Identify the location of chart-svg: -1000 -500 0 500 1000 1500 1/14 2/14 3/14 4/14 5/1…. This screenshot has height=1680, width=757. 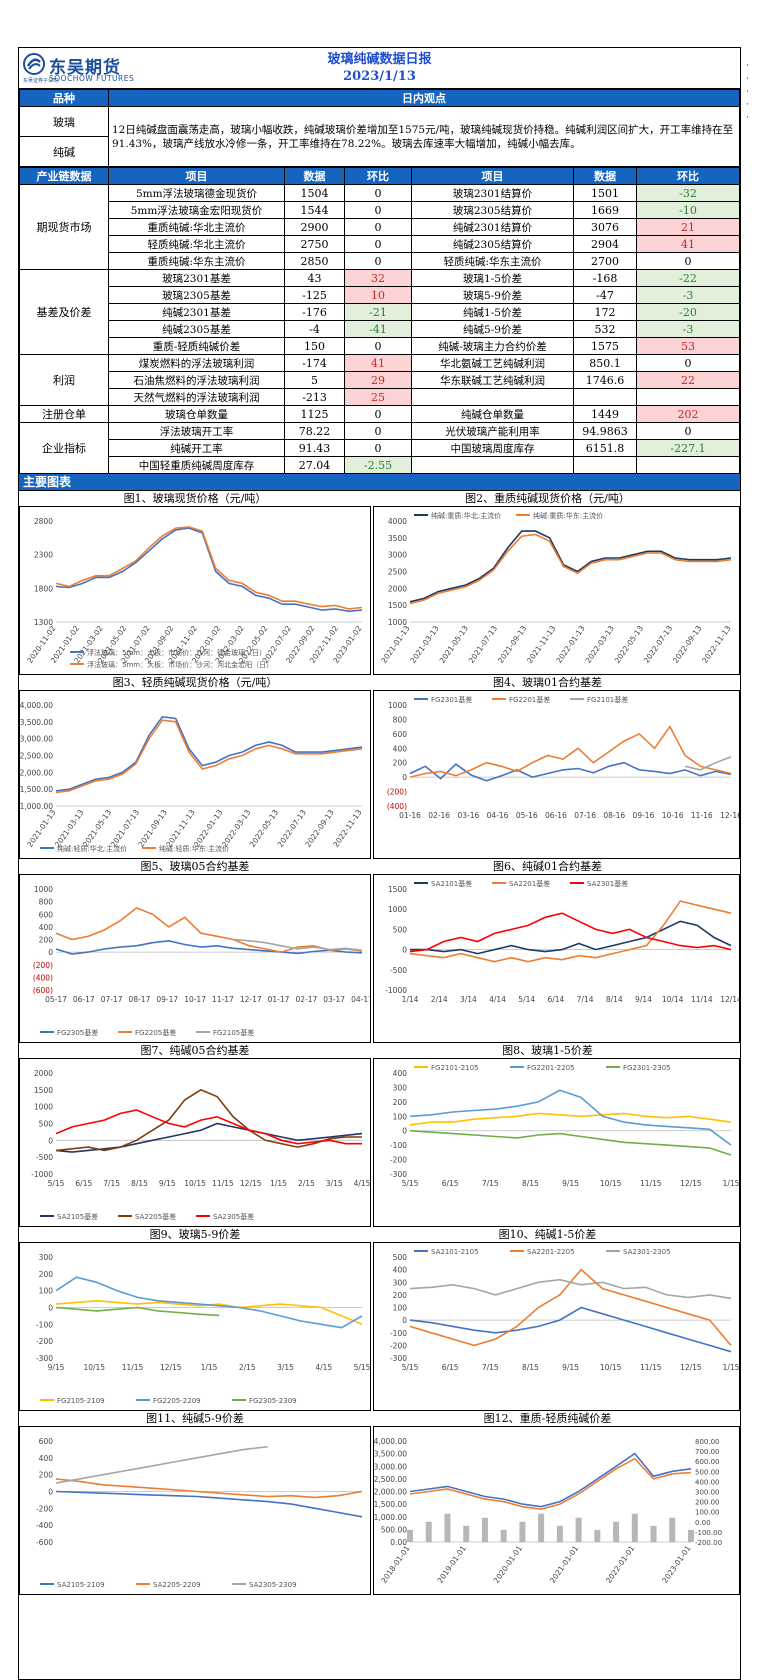
(562, 941).